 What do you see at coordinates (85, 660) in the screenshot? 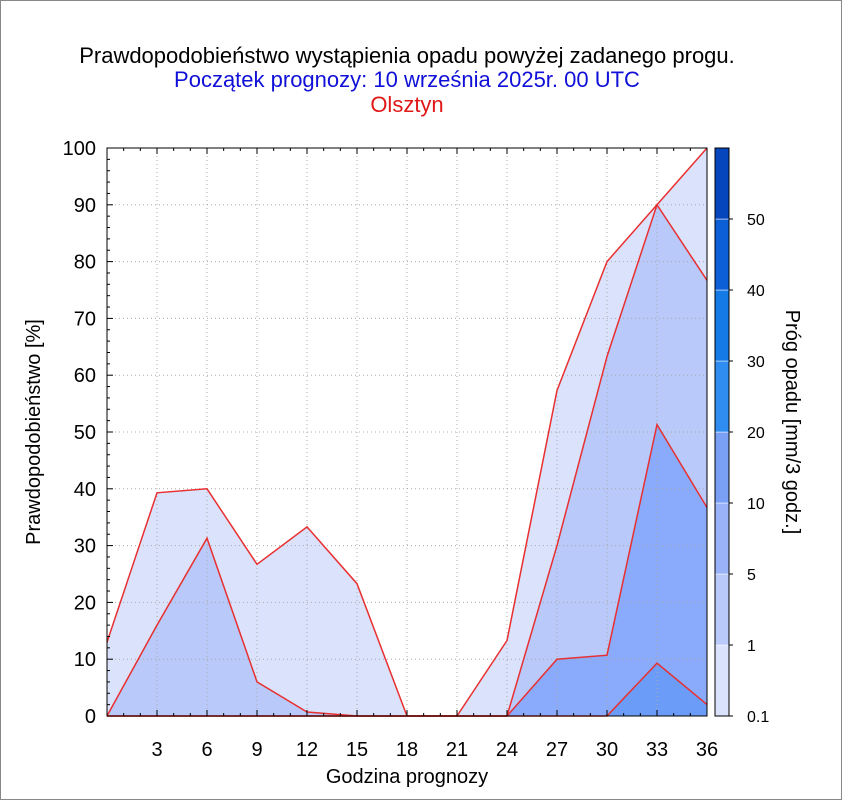
I see `y-tick-label: 10` at bounding box center [85, 660].